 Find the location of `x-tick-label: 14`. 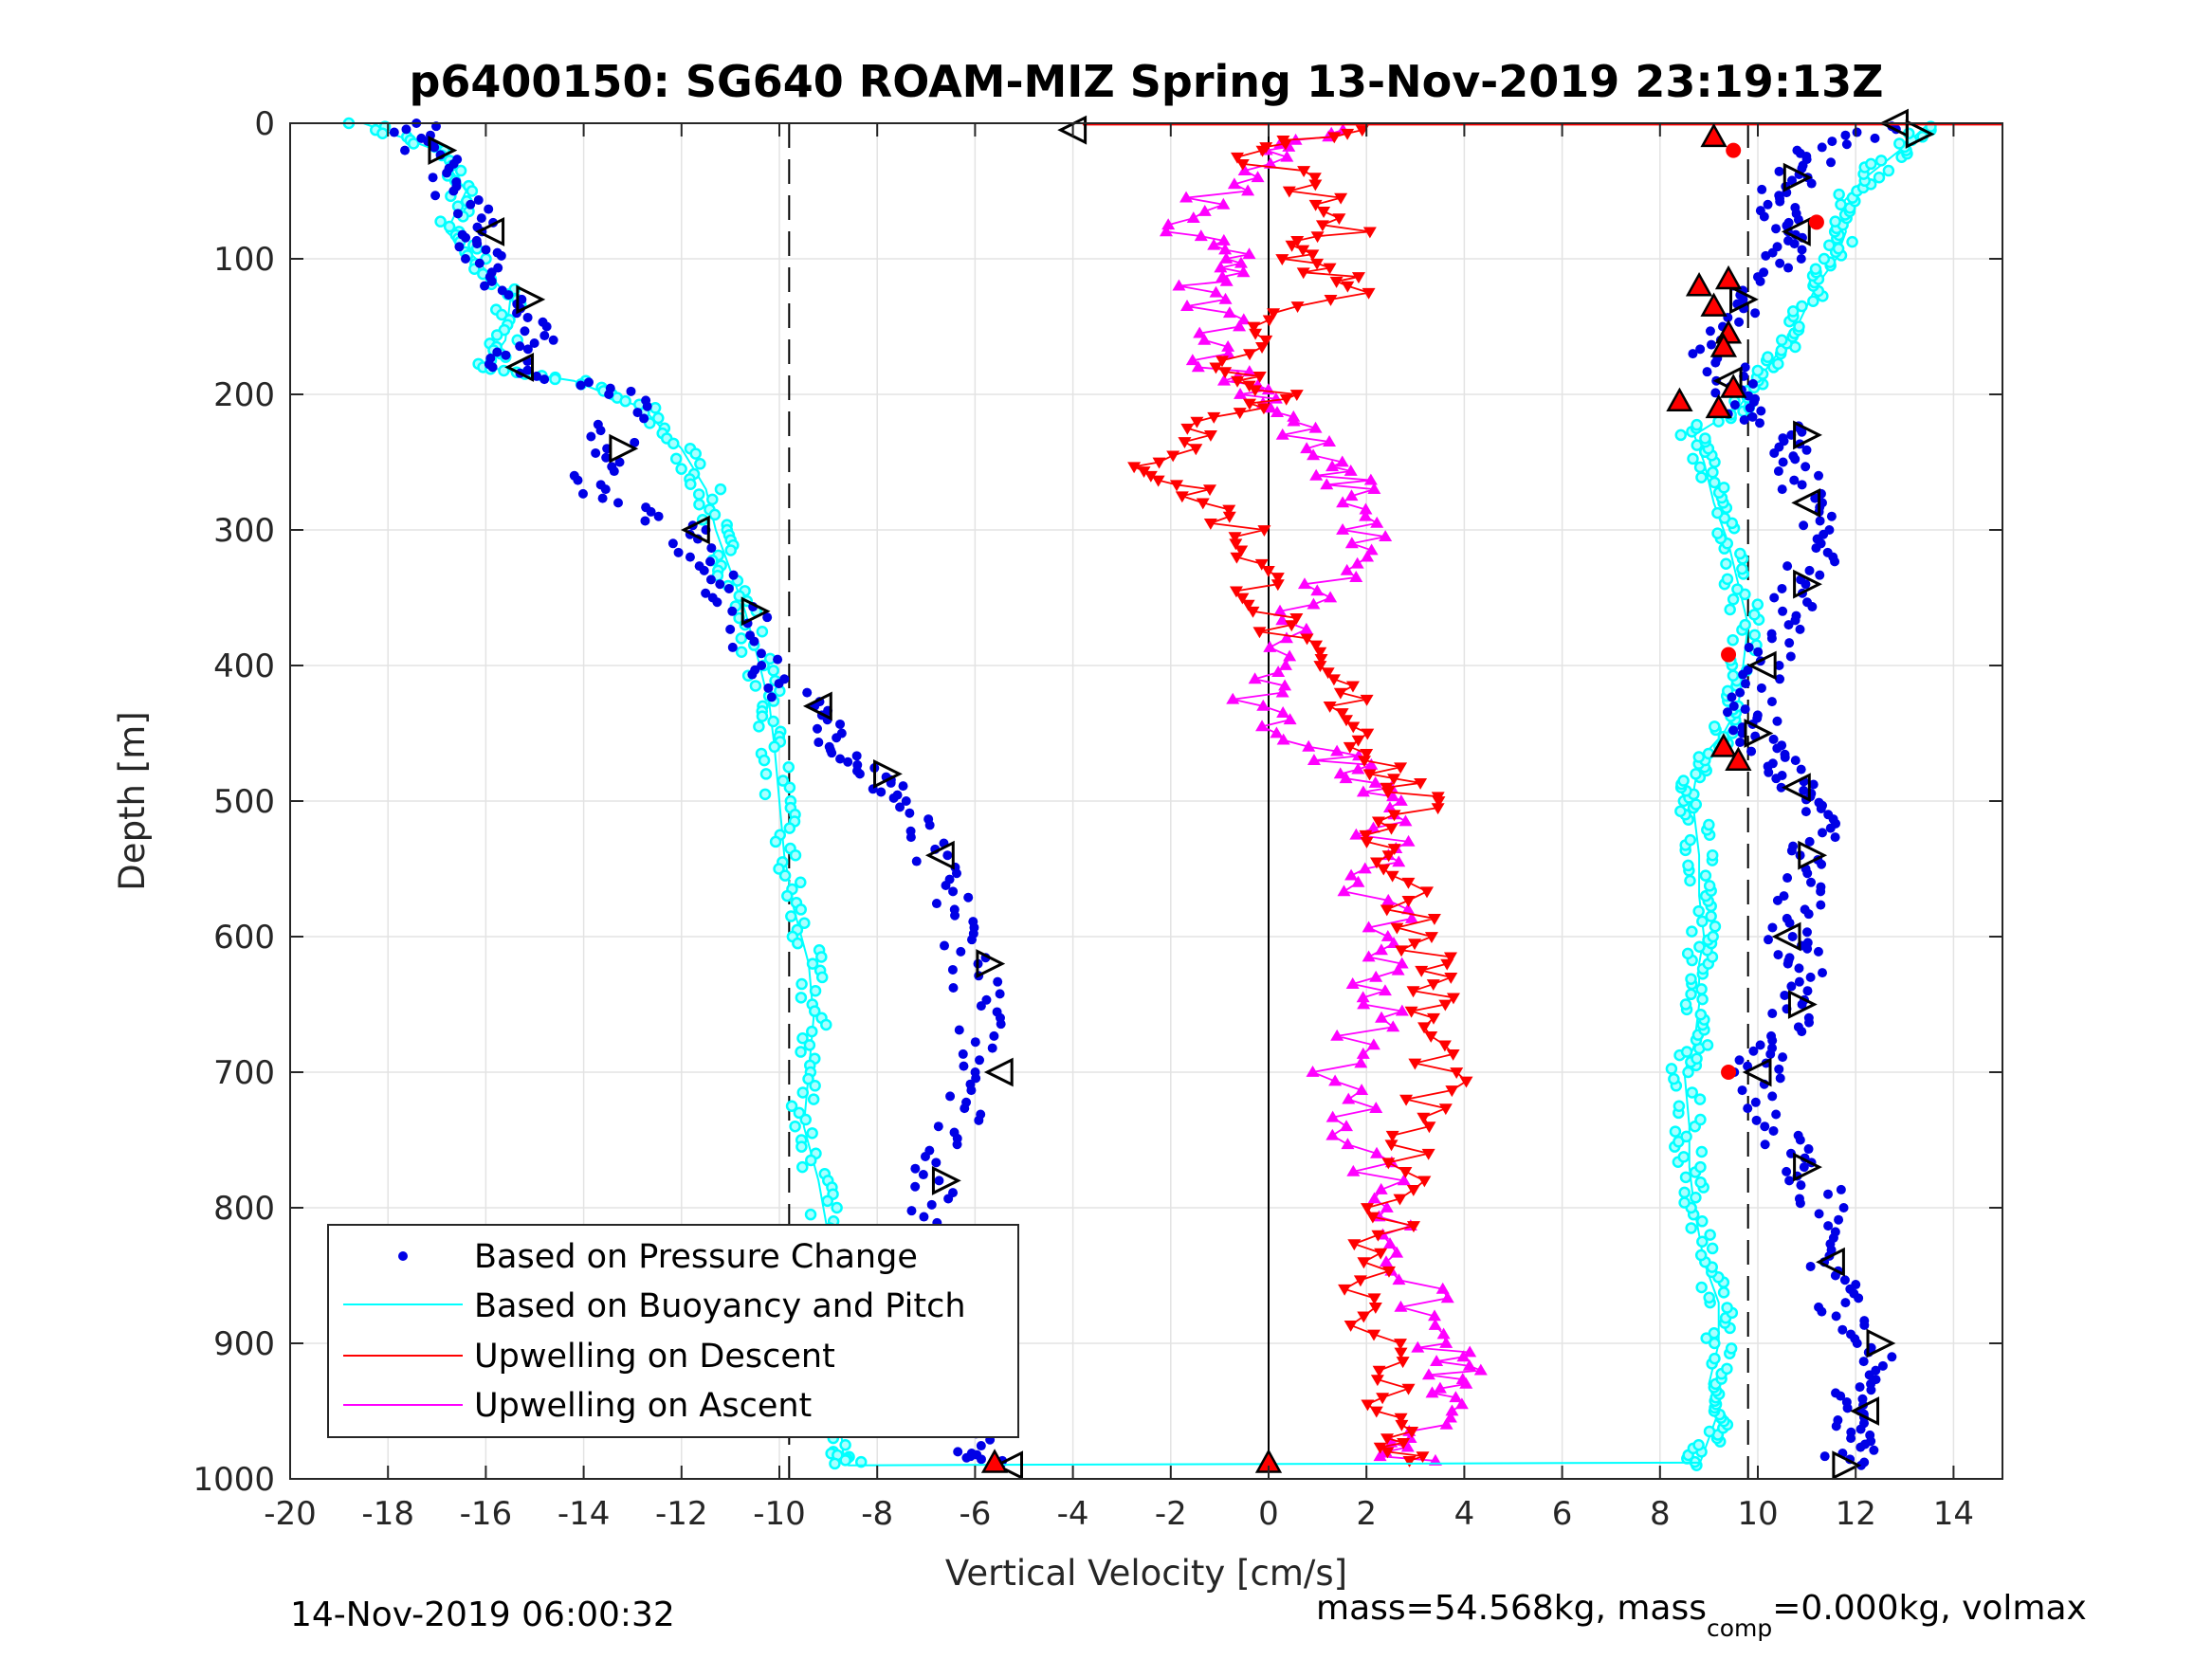

x-tick-label: 14 is located at coordinates (1953, 1514).